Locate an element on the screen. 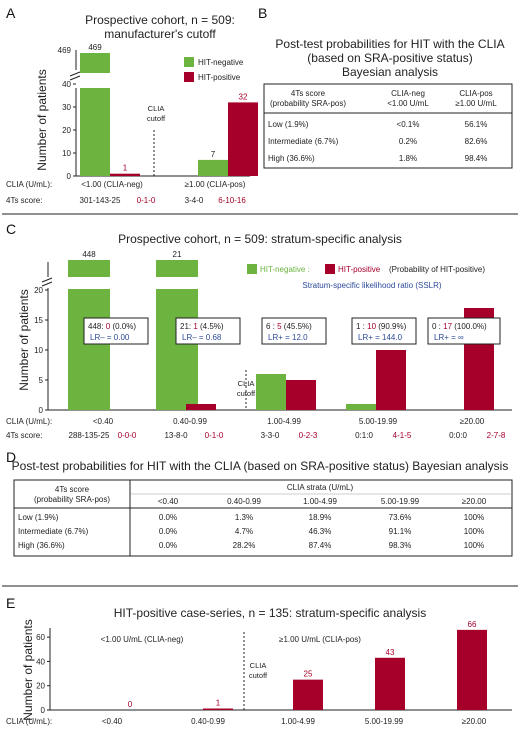  panel-d-strata-head: 5.00-19.99 is located at coordinates (400, 501).